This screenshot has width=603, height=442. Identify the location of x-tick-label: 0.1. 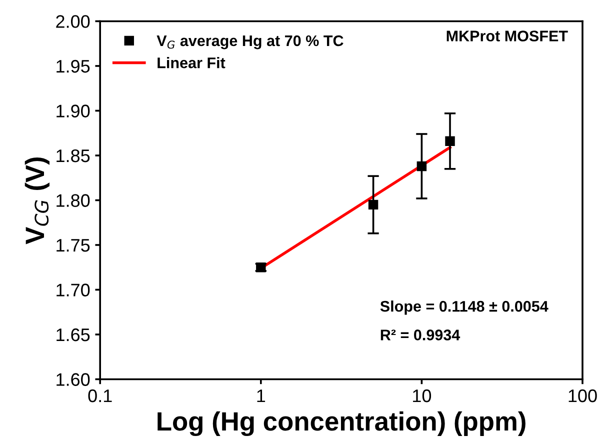
(100, 395).